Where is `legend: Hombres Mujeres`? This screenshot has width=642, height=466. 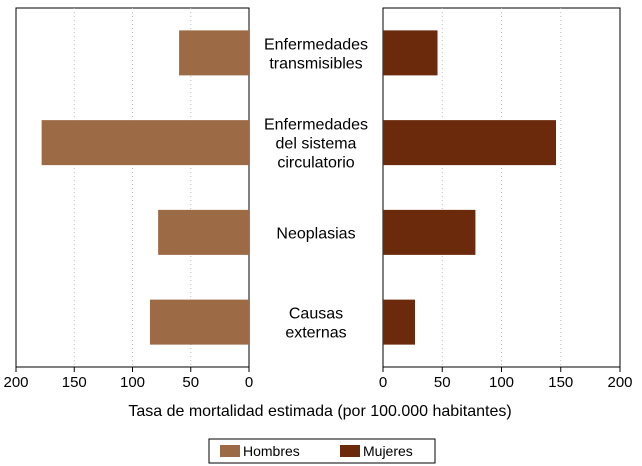 legend: Hombres Mujeres is located at coordinates (322, 451).